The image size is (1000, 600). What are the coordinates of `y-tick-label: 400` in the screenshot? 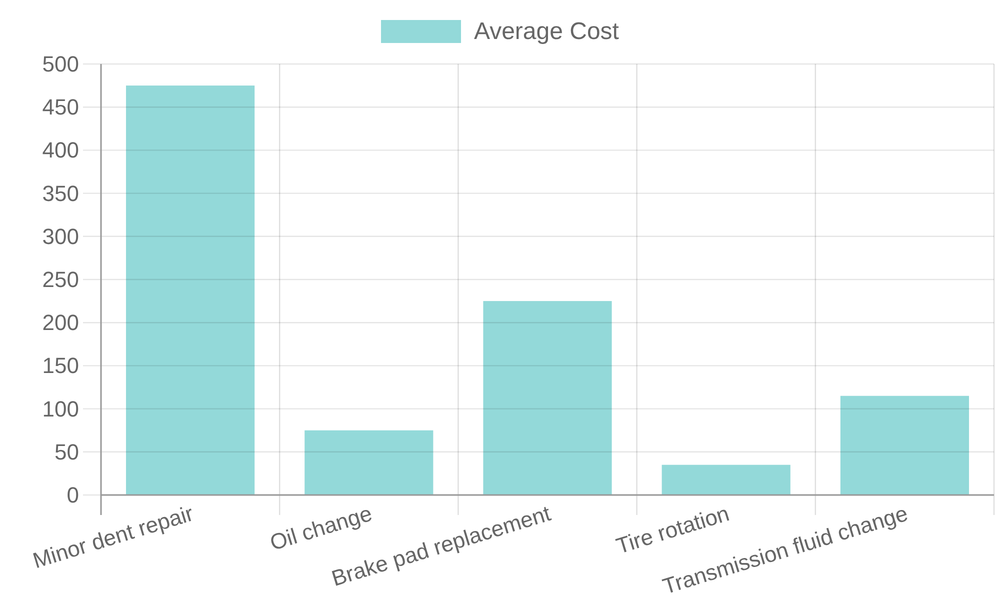 It's located at (60, 150).